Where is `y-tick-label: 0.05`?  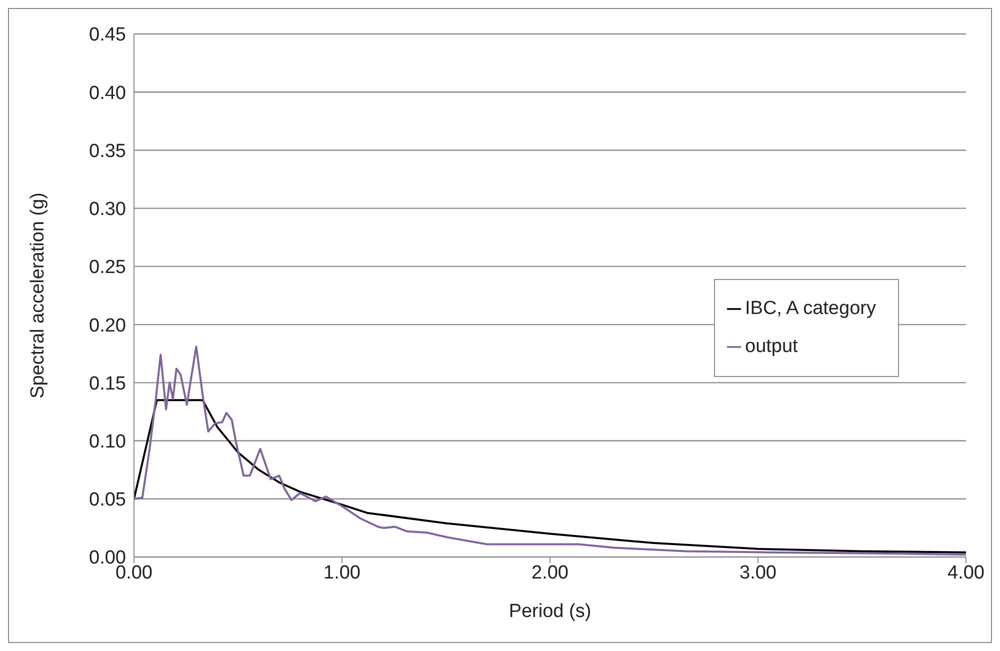
y-tick-label: 0.05 is located at coordinates (107, 500).